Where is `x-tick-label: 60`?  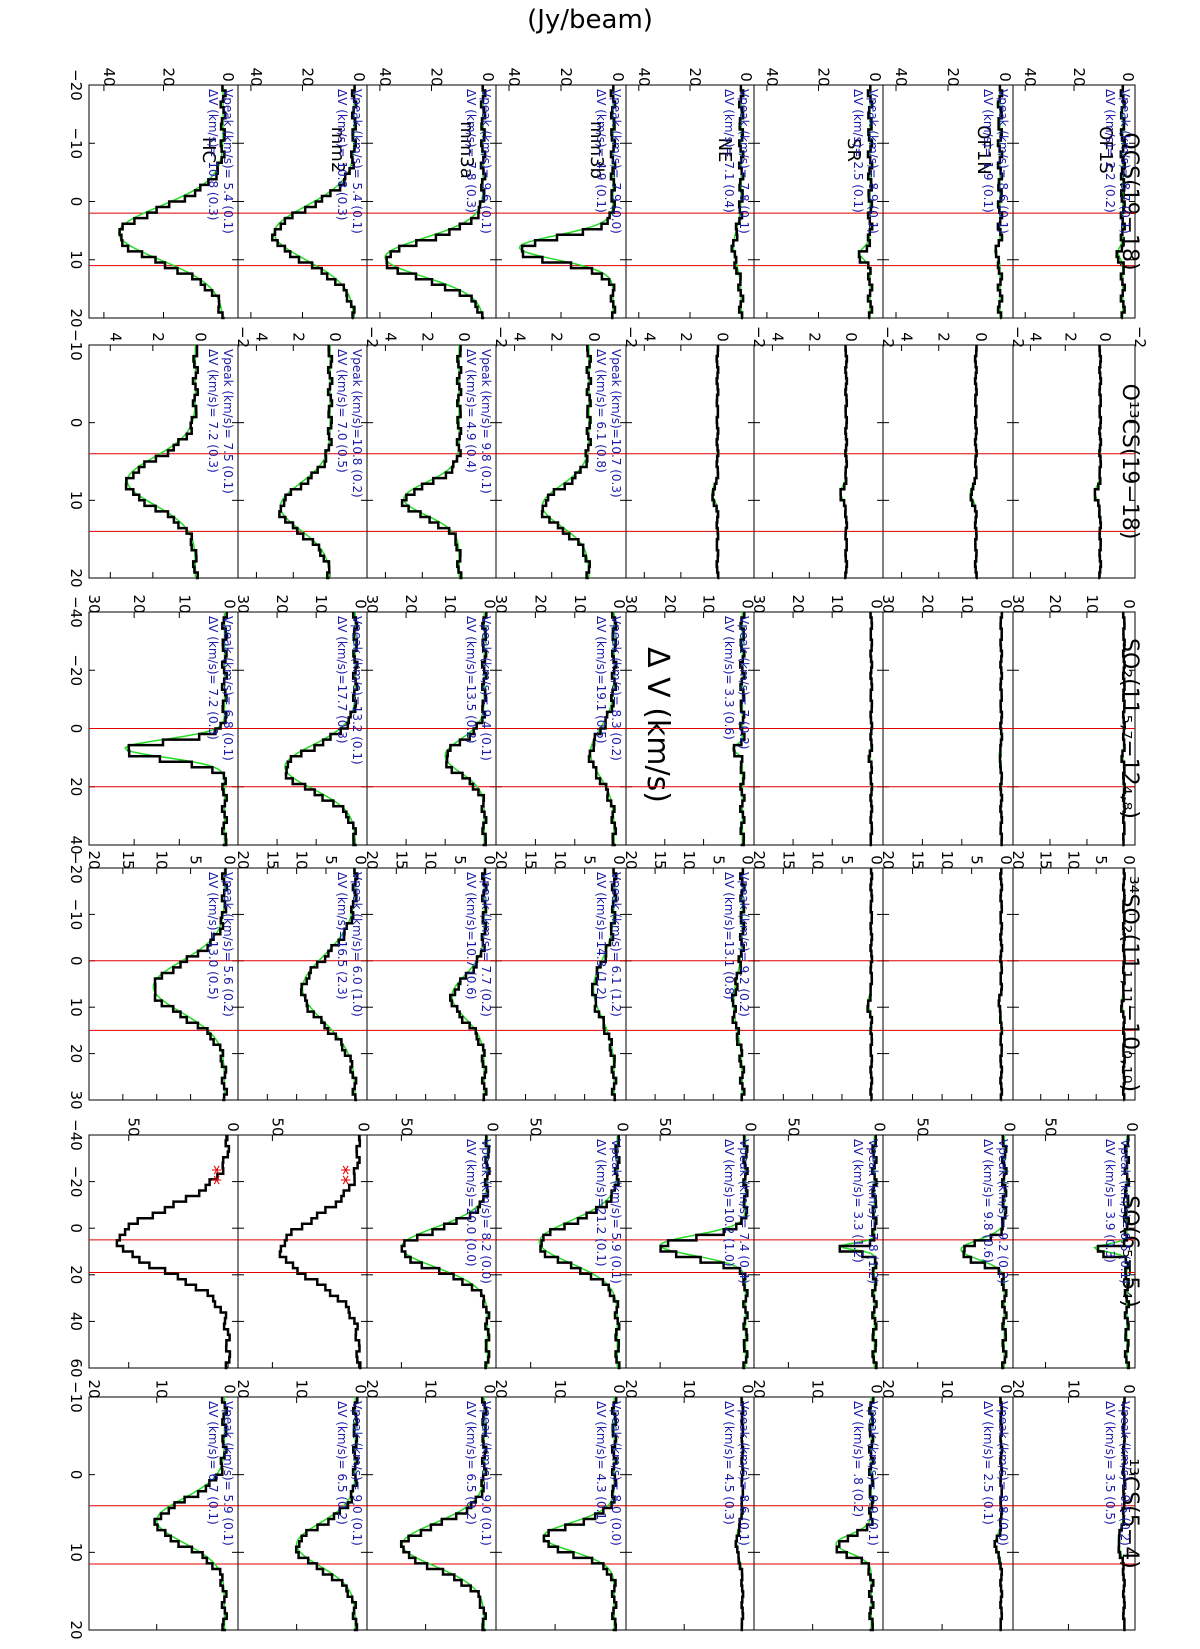
x-tick-label: 60 is located at coordinates (76, 1367).